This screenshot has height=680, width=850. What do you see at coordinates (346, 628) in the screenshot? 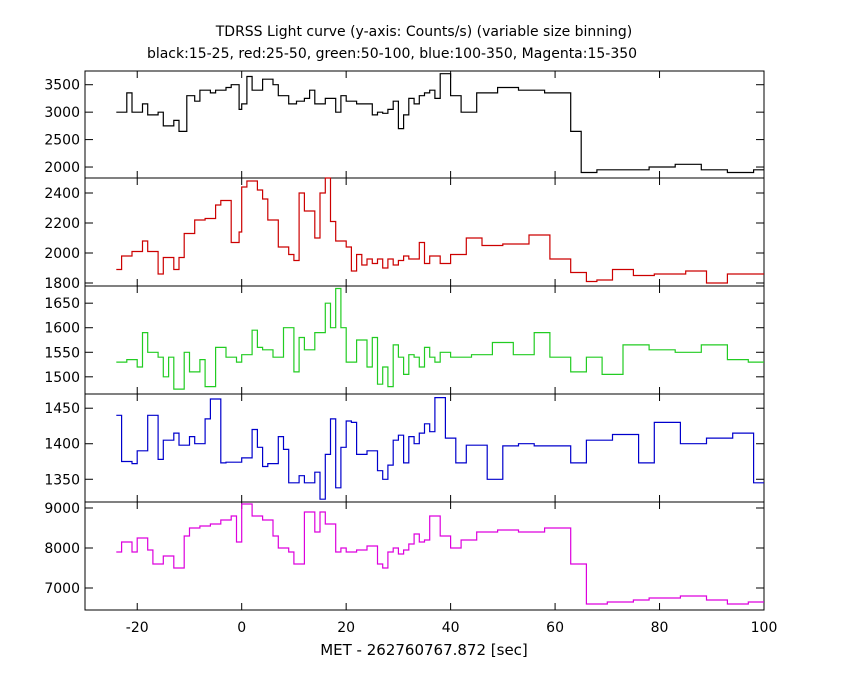
I see `x-tick-label: 20` at bounding box center [346, 628].